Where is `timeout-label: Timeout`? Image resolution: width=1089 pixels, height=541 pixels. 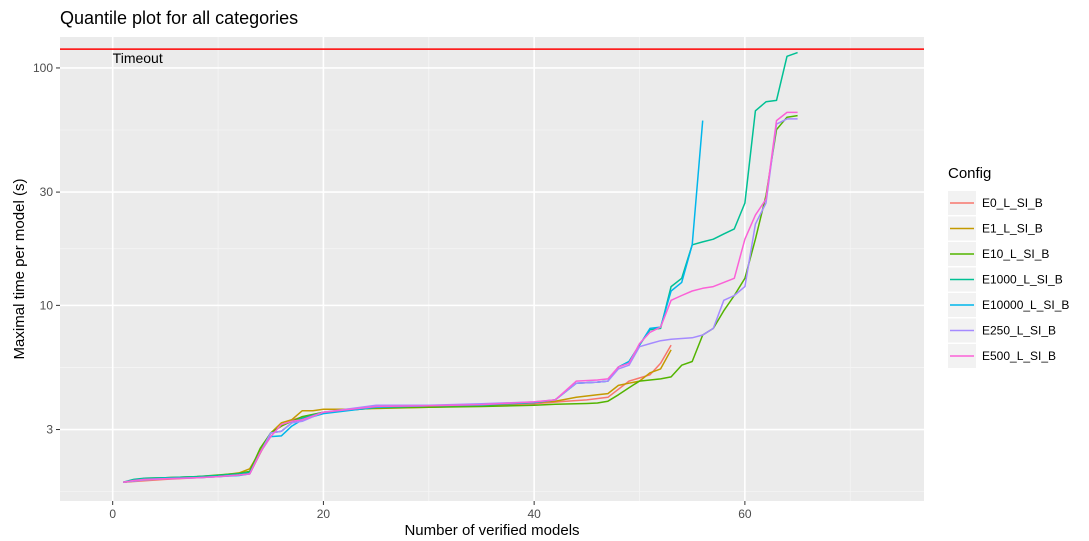
timeout-label: Timeout is located at coordinates (138, 58).